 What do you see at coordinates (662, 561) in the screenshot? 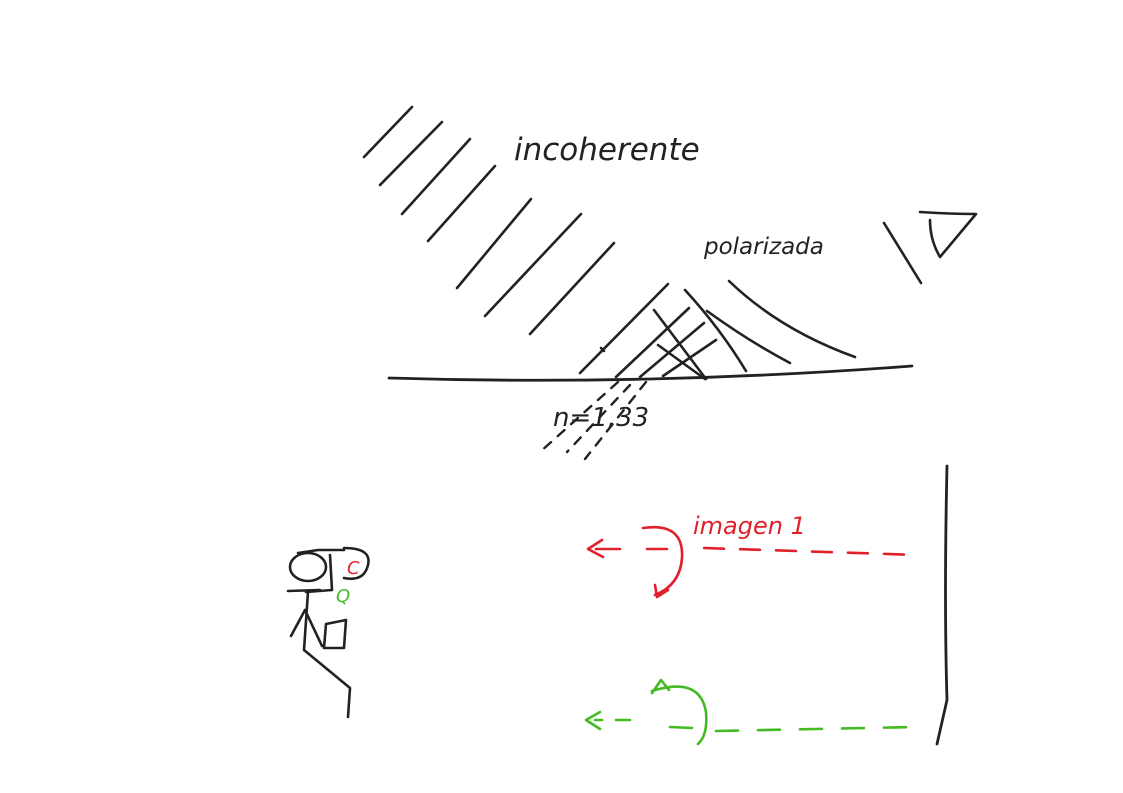
I see `red-curl` at bounding box center [662, 561].